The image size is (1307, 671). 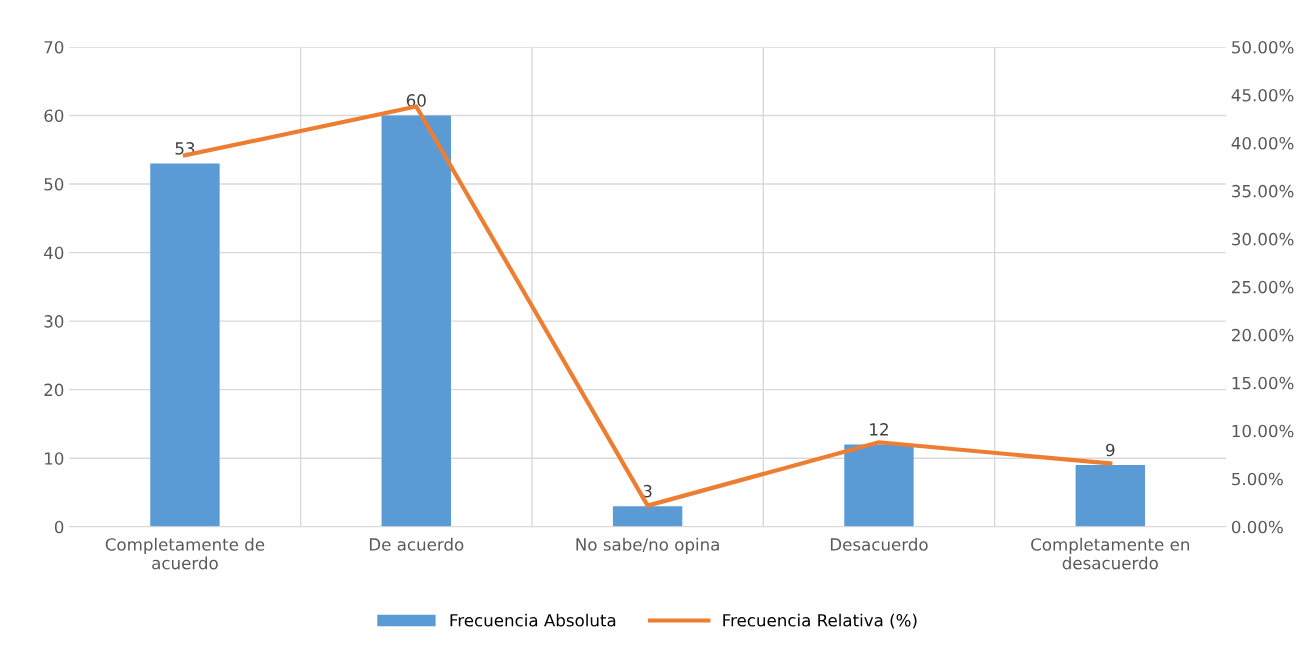 I want to click on y2-tick-label: 50.00%, so click(x=1263, y=47).